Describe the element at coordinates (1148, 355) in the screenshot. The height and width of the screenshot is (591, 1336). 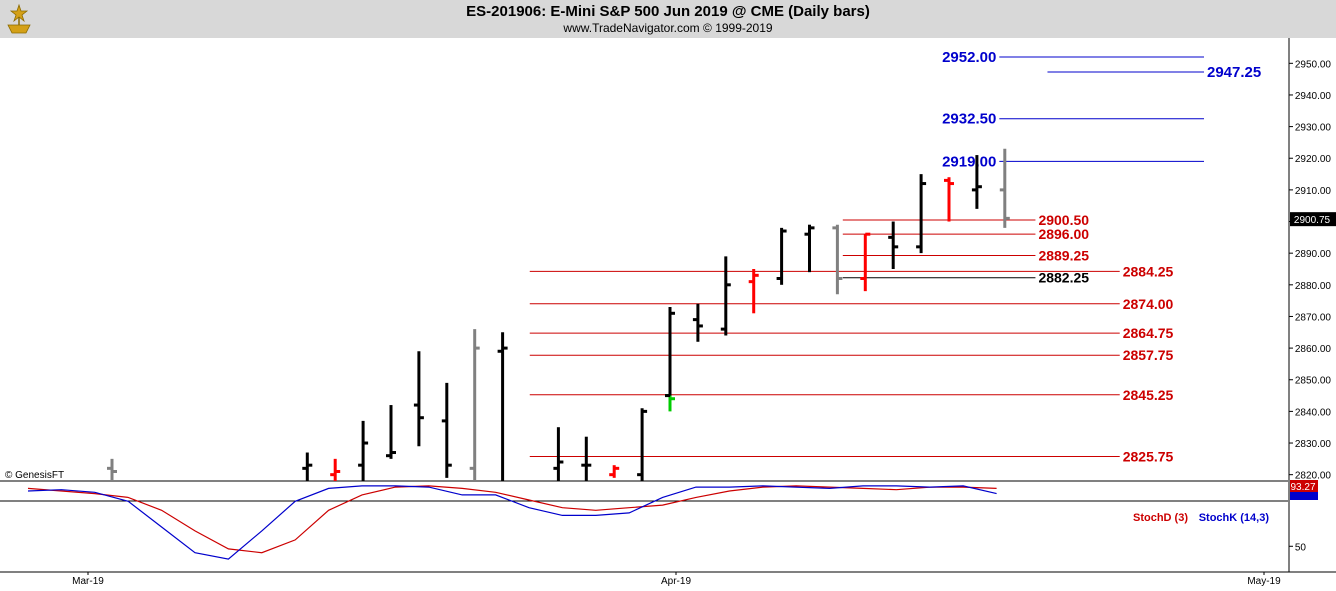
I see `level-label: 2857.75` at that location.